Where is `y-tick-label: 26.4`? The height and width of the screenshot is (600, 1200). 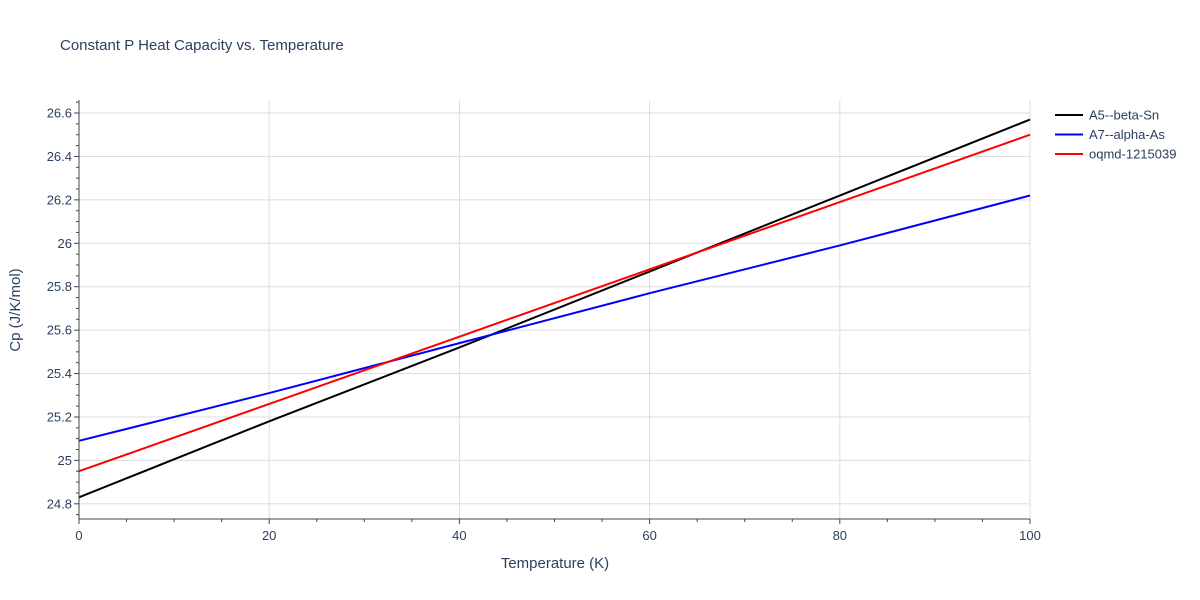
y-tick-label: 26.4 is located at coordinates (59, 156).